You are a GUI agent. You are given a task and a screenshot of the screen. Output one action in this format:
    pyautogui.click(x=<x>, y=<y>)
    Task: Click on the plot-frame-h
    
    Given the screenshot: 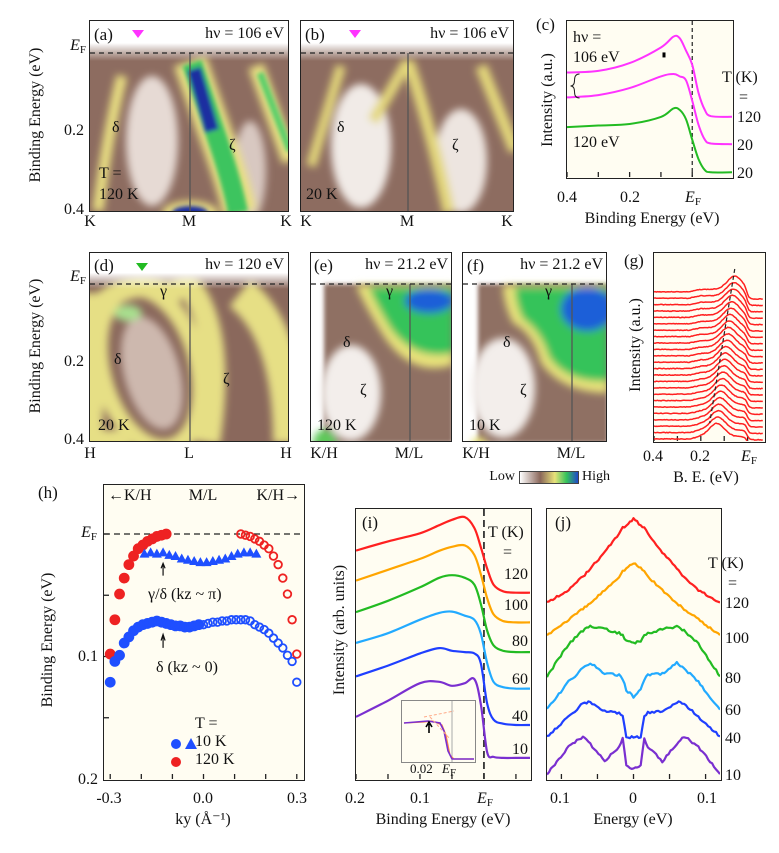 What is the action you would take?
    pyautogui.click(x=204, y=632)
    